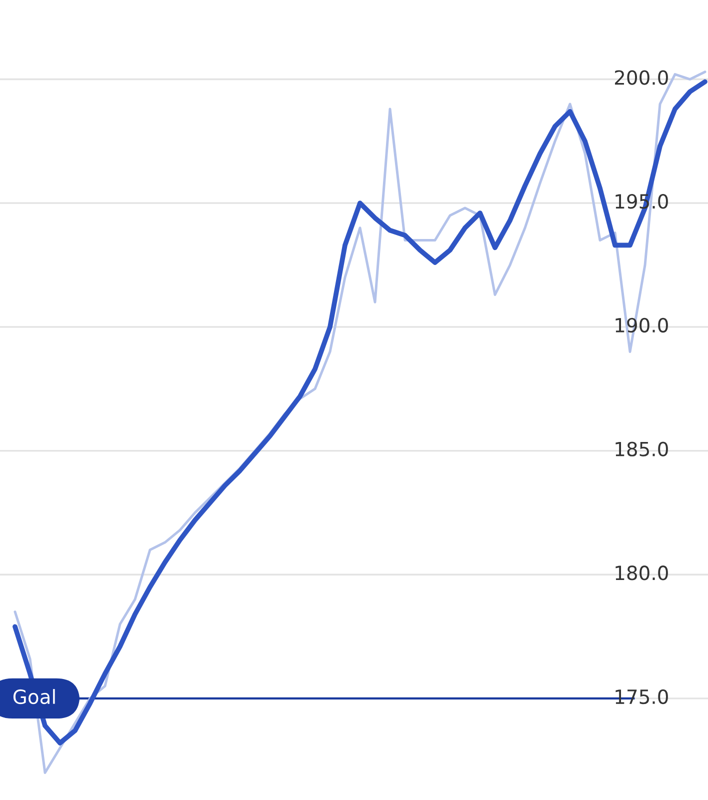  What do you see at coordinates (642, 696) in the screenshot?
I see `y-tick-label: 175.0` at bounding box center [642, 696].